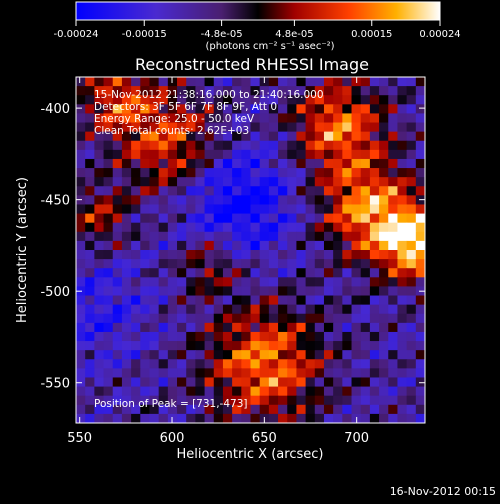 The height and width of the screenshot is (504, 500). Describe the element at coordinates (185, 107) in the screenshot. I see `annotation-detectors: Detectors: 3F 5F 6F 7F 8F 9F, Att 0` at that location.